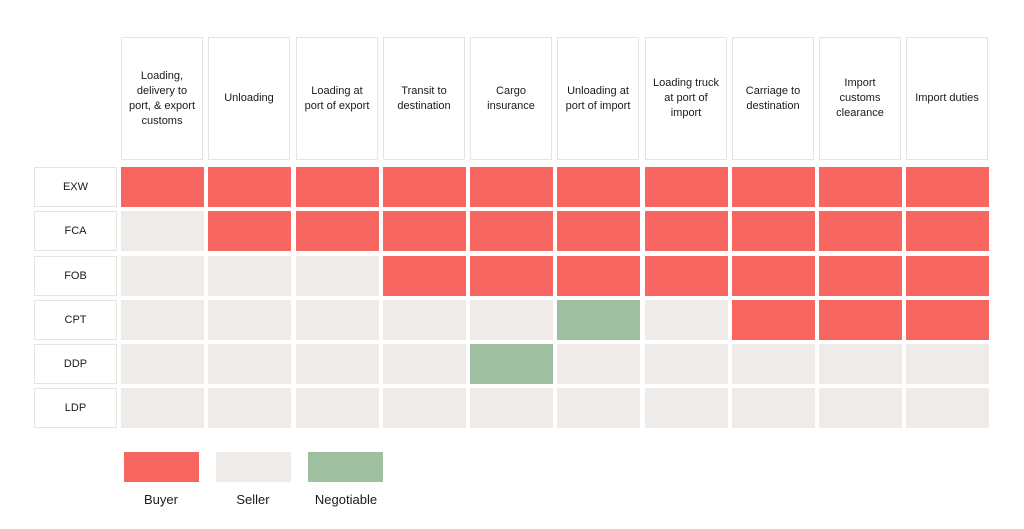  What do you see at coordinates (424, 98) in the screenshot?
I see `column-header: Transit to destination` at bounding box center [424, 98].